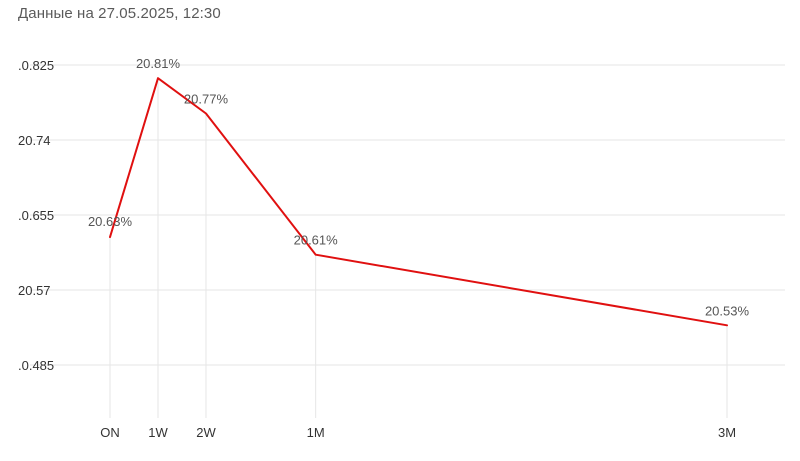 Image resolution: width=800 pixels, height=461 pixels. I want to click on x-tick-label: 1W, so click(158, 432).